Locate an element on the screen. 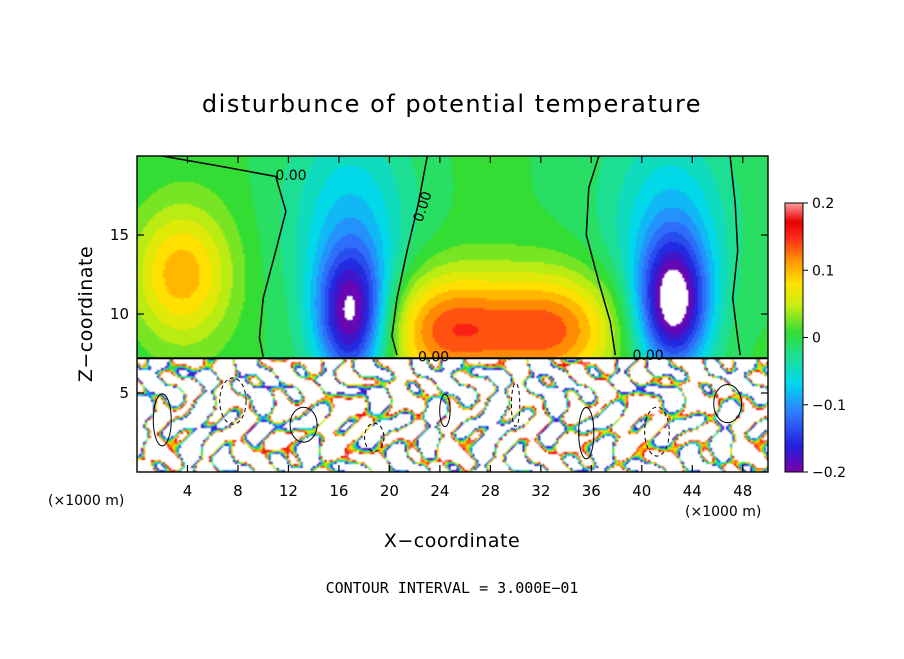 The image size is (904, 659). colorbar-tick-label: 0.1 is located at coordinates (823, 271).